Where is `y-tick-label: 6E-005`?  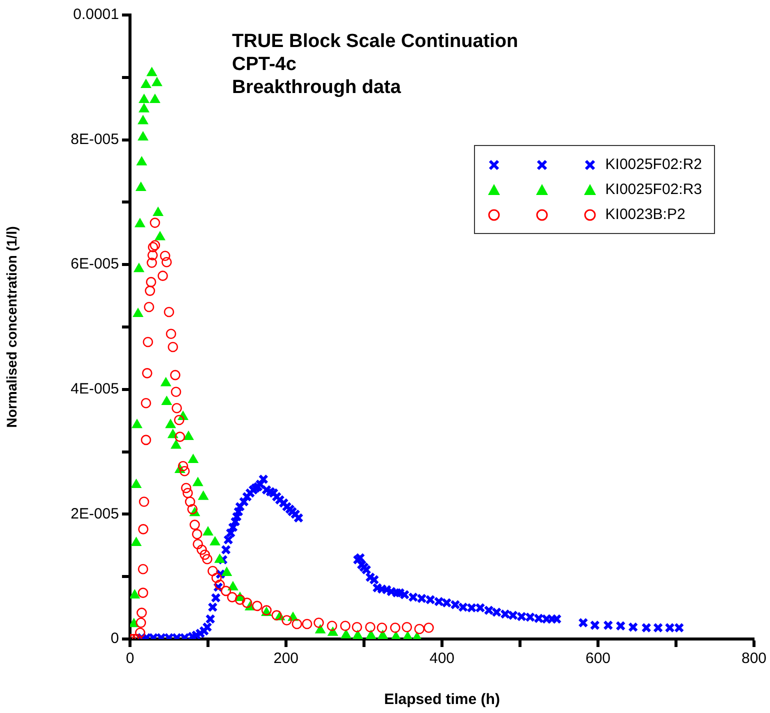 y-tick-label: 6E-005 is located at coordinates (94, 264).